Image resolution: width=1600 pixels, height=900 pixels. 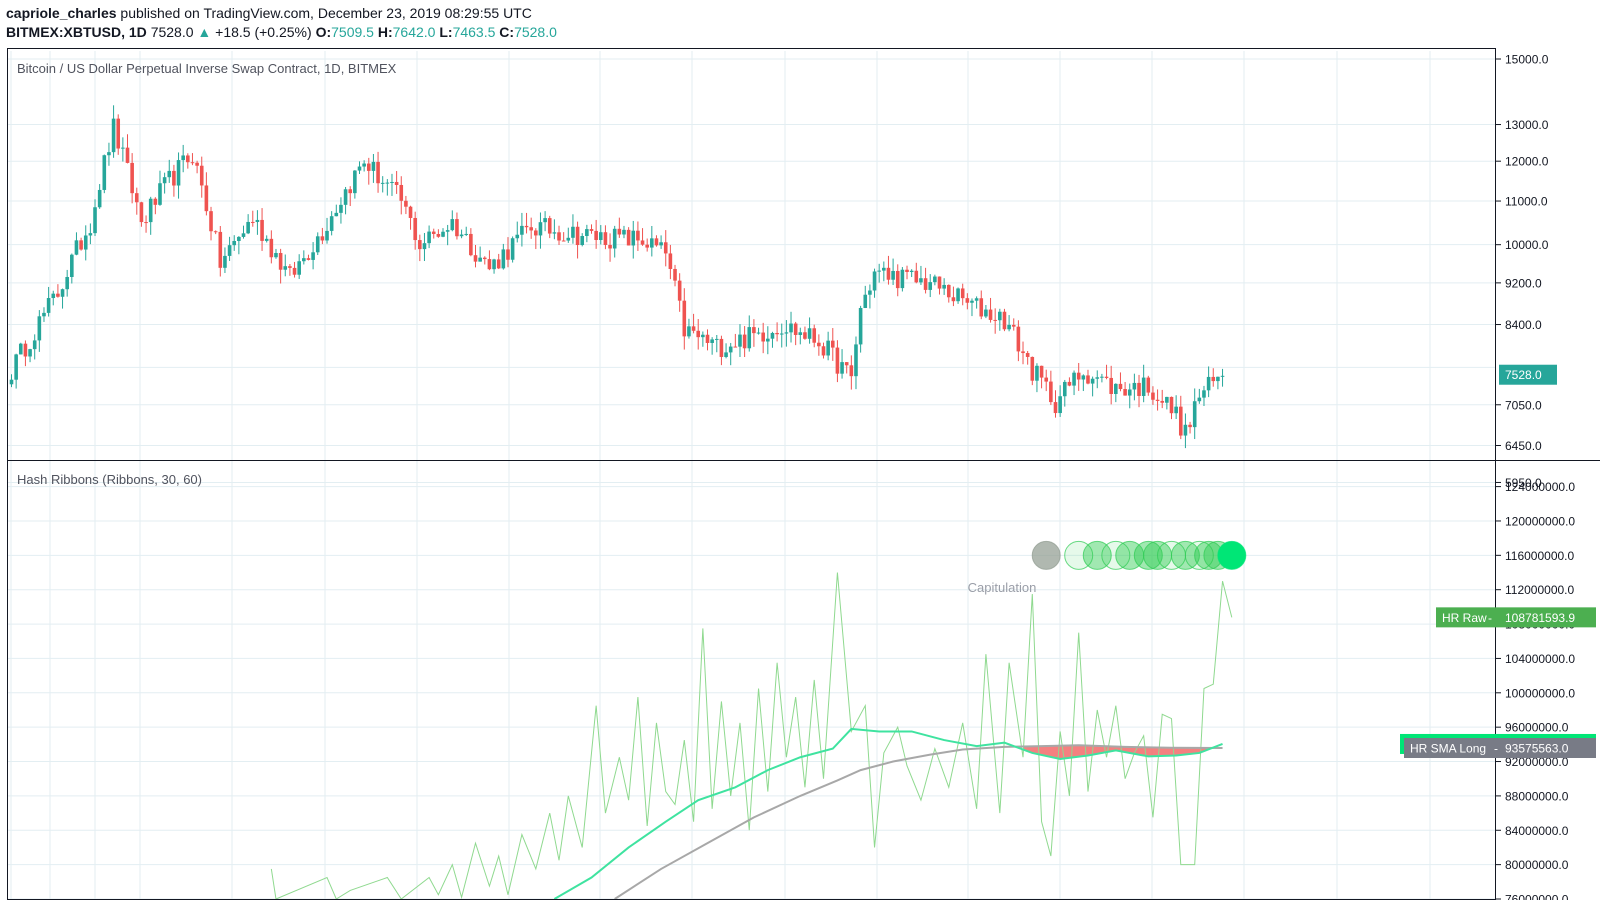 What do you see at coordinates (172, 32) in the screenshot?
I see `last-price: 7528.0` at bounding box center [172, 32].